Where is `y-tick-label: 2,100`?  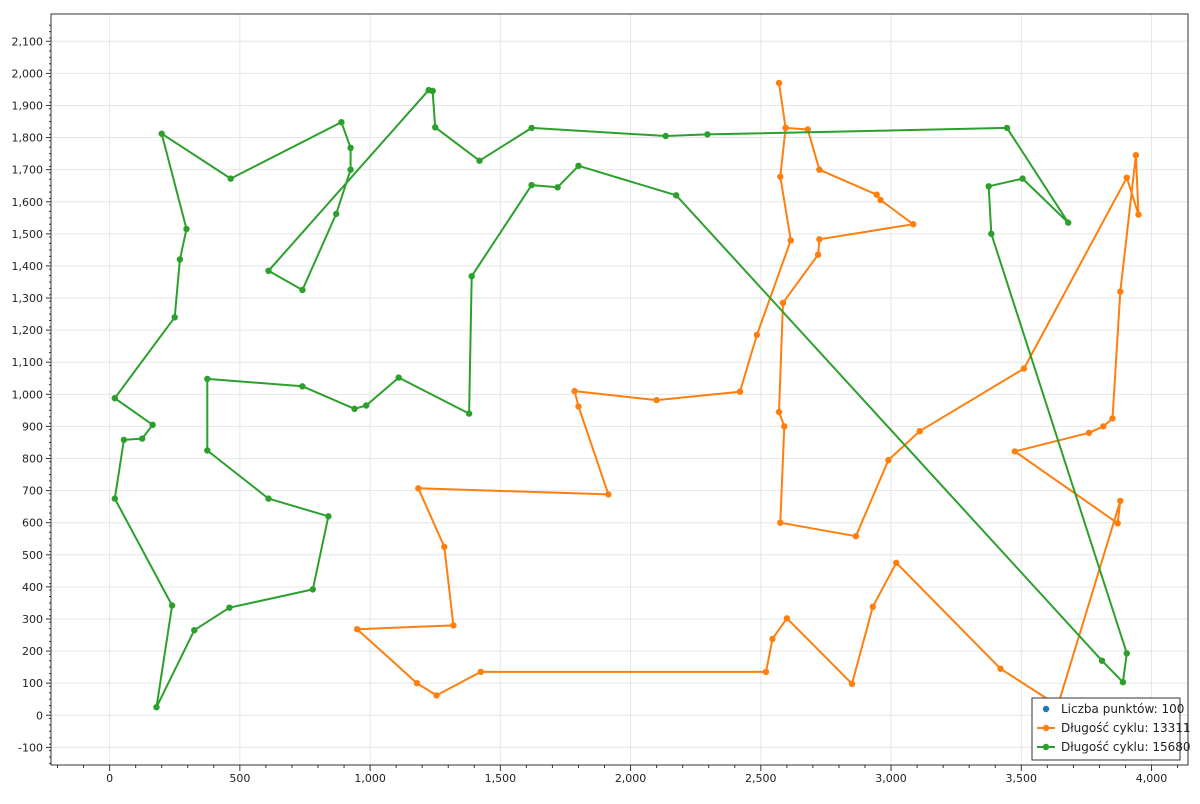 y-tick-label: 2,100 is located at coordinates (28, 41).